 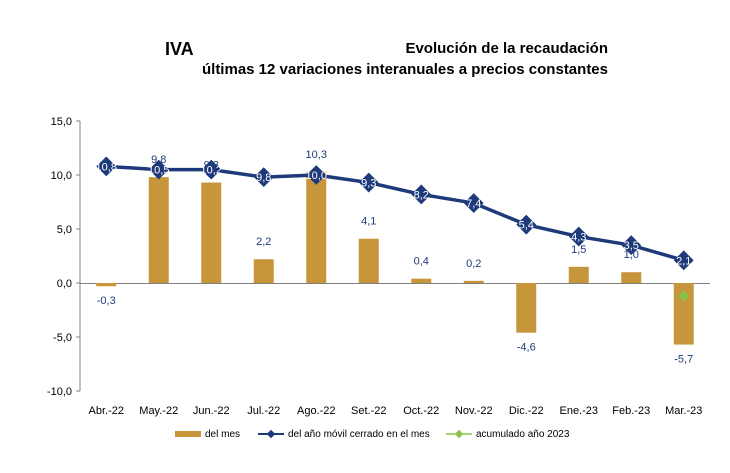 What do you see at coordinates (316, 227) in the screenshot?
I see `bar-Ago.-22` at bounding box center [316, 227].